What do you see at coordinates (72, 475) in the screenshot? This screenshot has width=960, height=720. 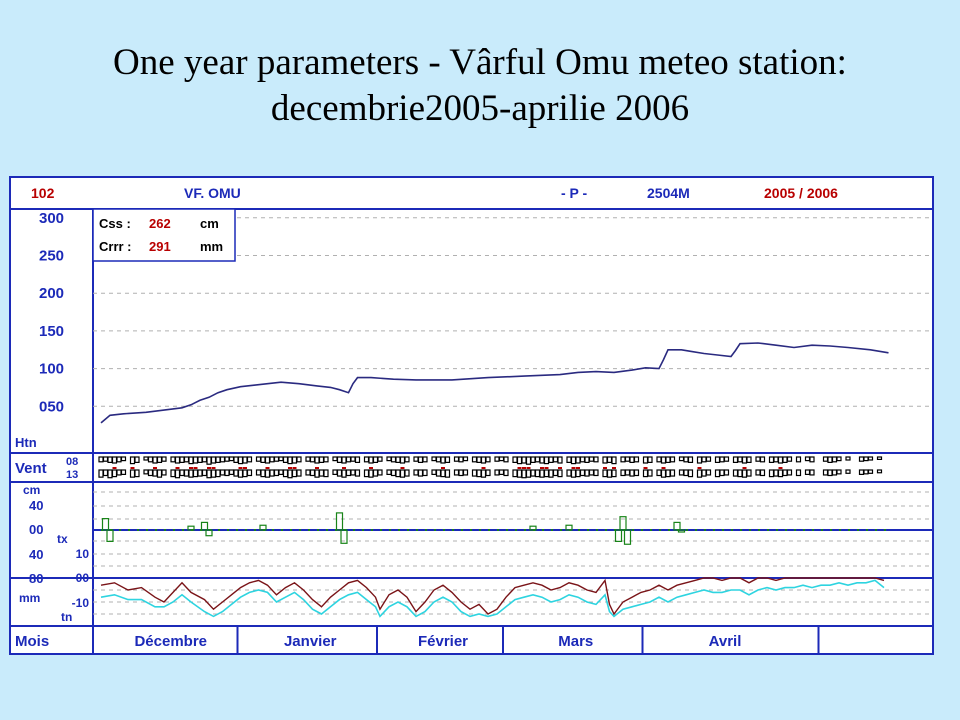 I see `vent-13-label: 13` at bounding box center [72, 475].